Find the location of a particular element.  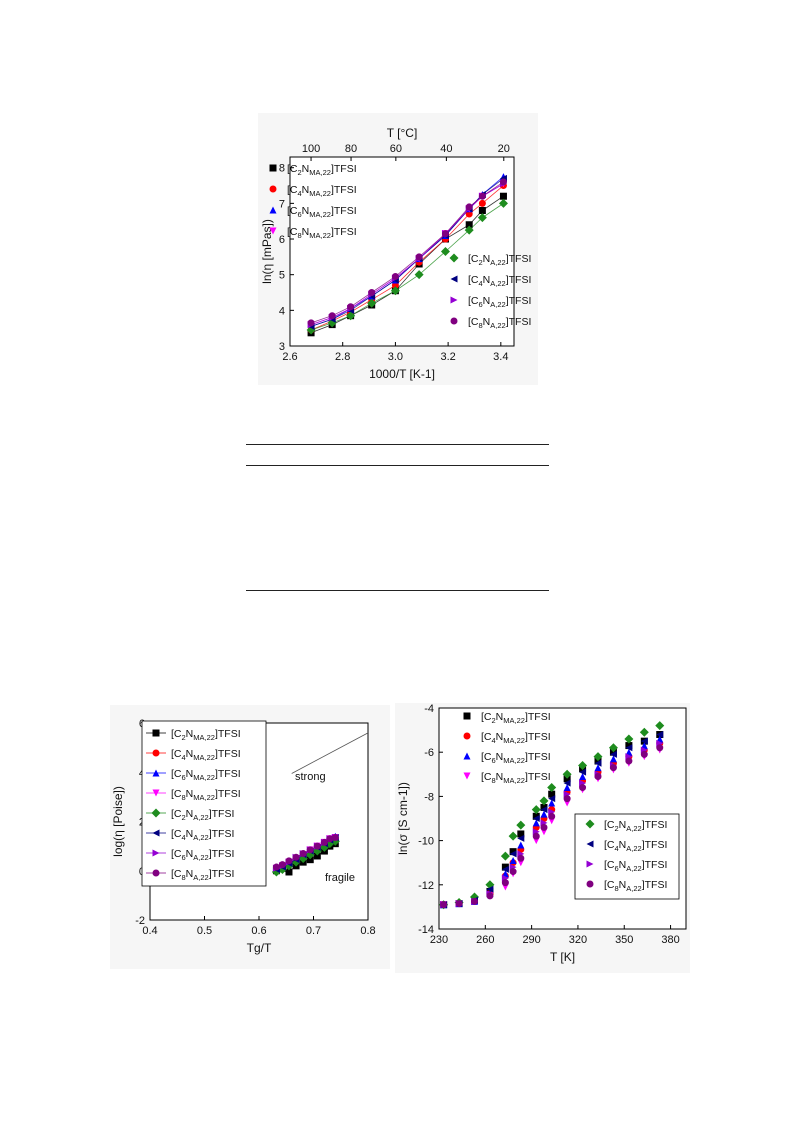

legend-label: [C8NMA,22]TFSI is located at coordinates (322, 233).